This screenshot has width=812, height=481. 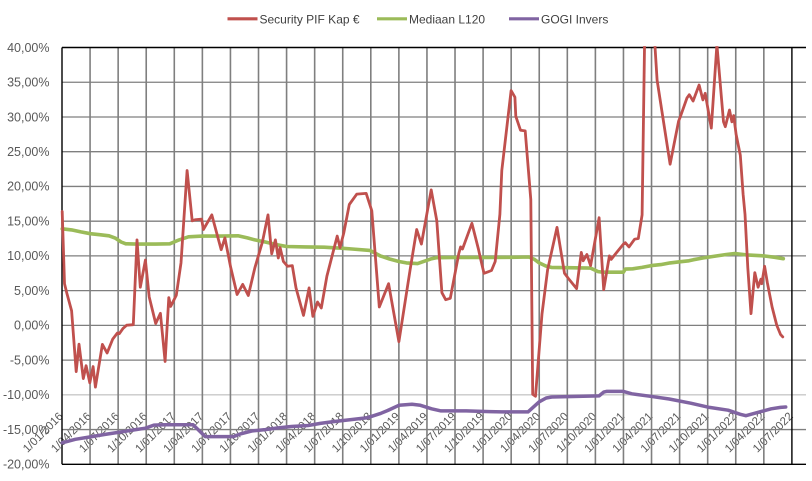 What do you see at coordinates (28, 152) in the screenshot?
I see `svg-text: 25,00%` at bounding box center [28, 152].